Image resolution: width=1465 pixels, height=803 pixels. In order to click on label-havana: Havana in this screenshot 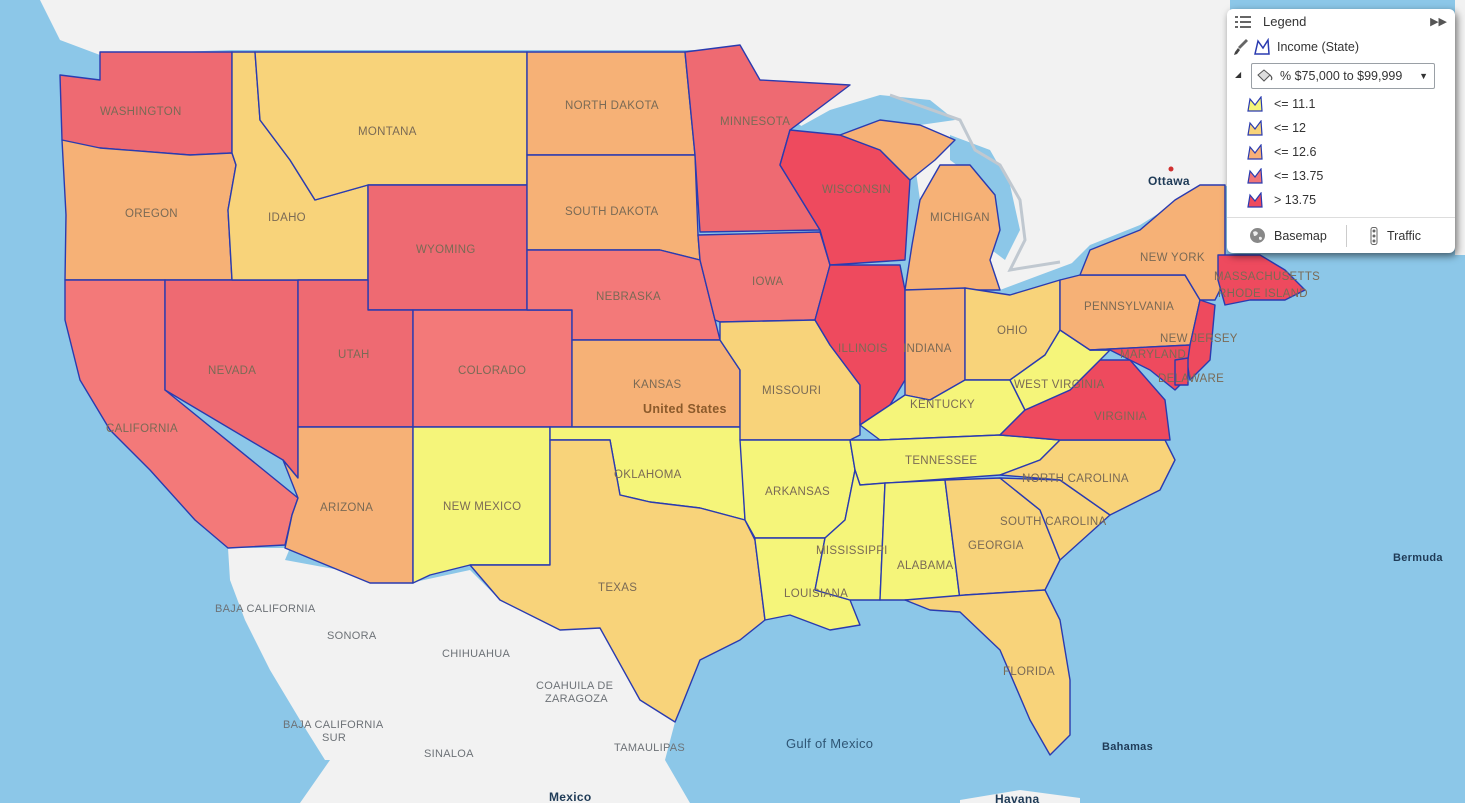, I will do `click(1017, 797)`.